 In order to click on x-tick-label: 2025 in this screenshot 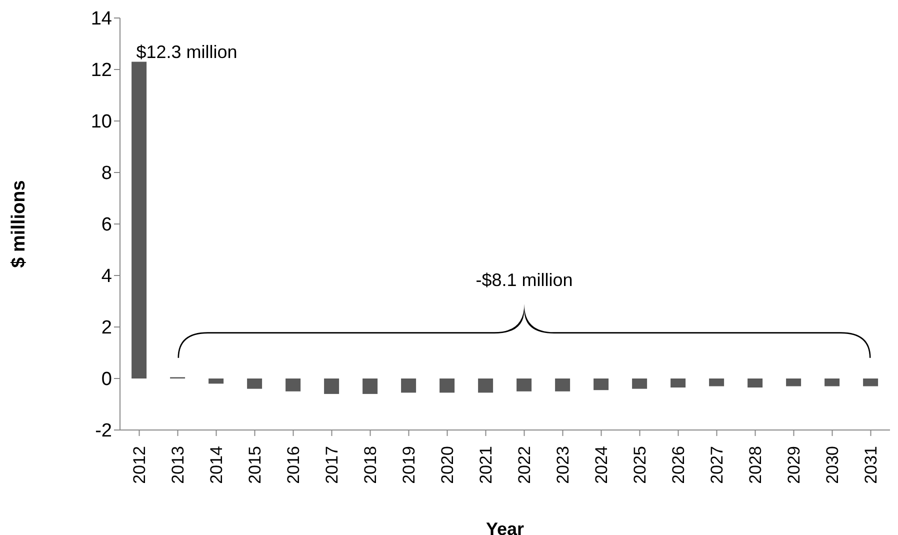, I will do `click(640, 465)`.